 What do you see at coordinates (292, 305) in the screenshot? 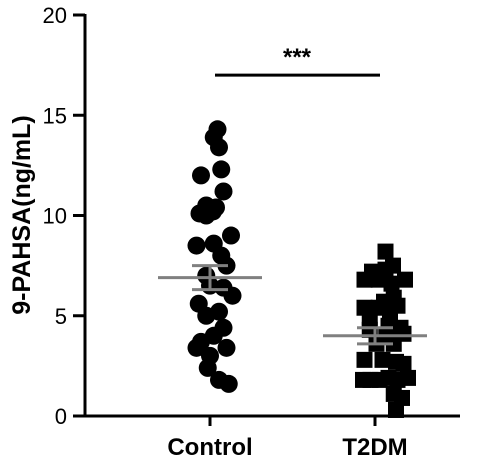
I see `mean-sem-bars` at bounding box center [292, 305].